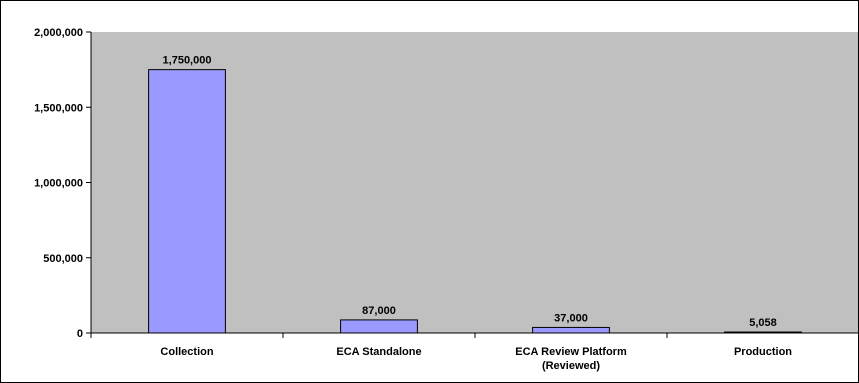 The width and height of the screenshot is (859, 383). I want to click on y-tick-label: 2,000,000, so click(58, 33).